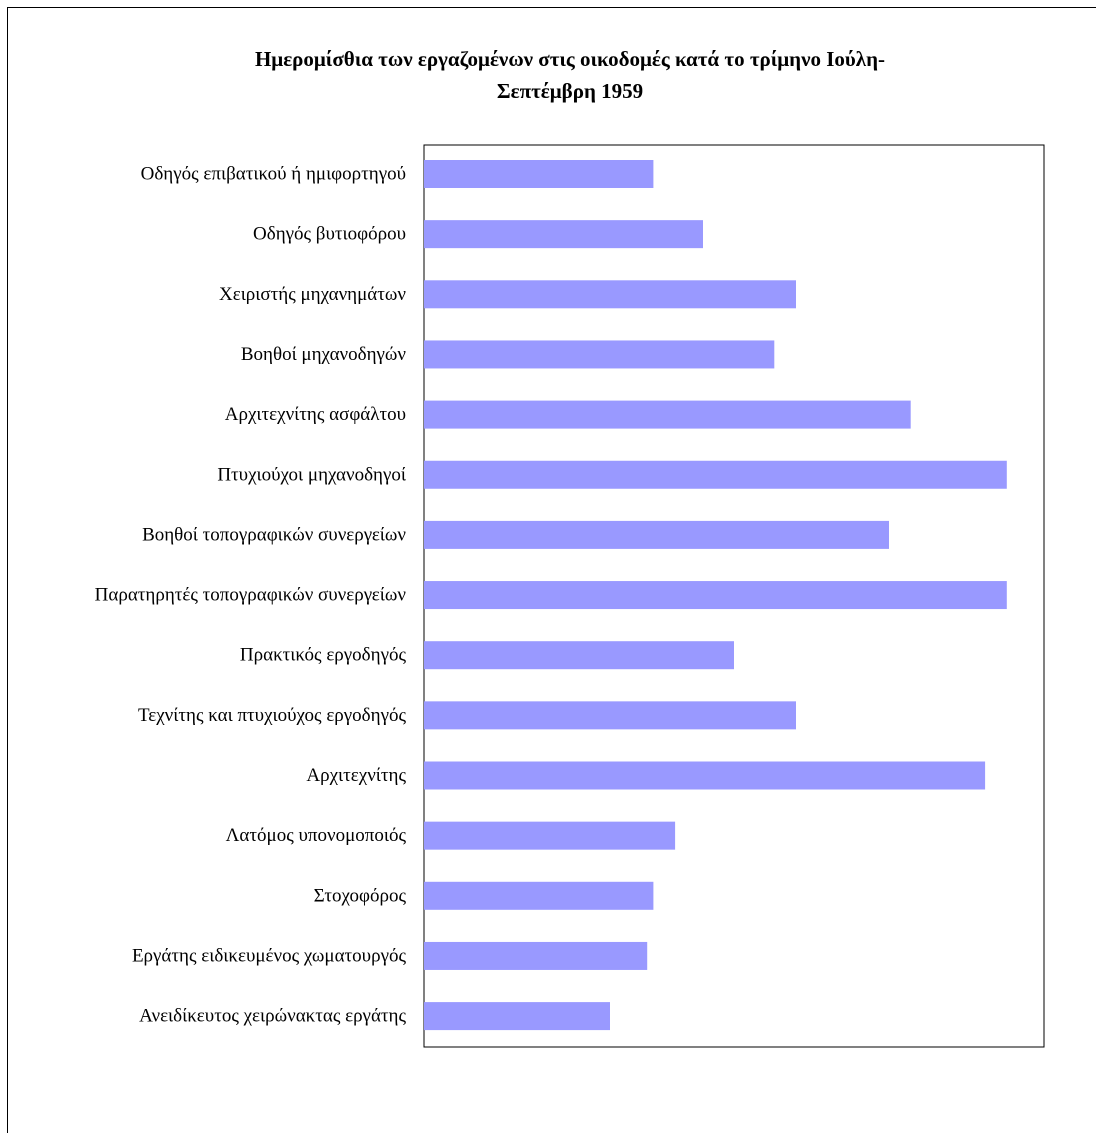 The height and width of the screenshot is (1133, 1096). I want to click on category-tick-label: Οδηγός βυτιοφόρου, so click(329, 234).